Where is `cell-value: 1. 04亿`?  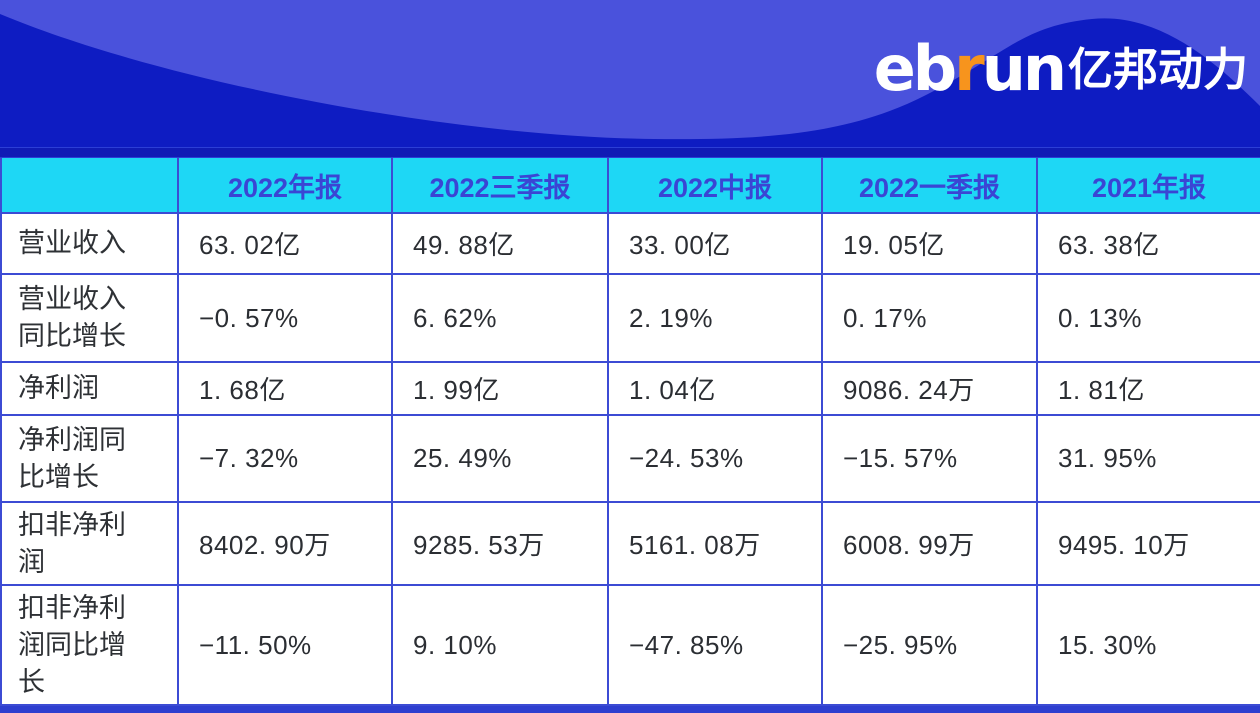
cell-value: 1. 04亿 is located at coordinates (715, 388).